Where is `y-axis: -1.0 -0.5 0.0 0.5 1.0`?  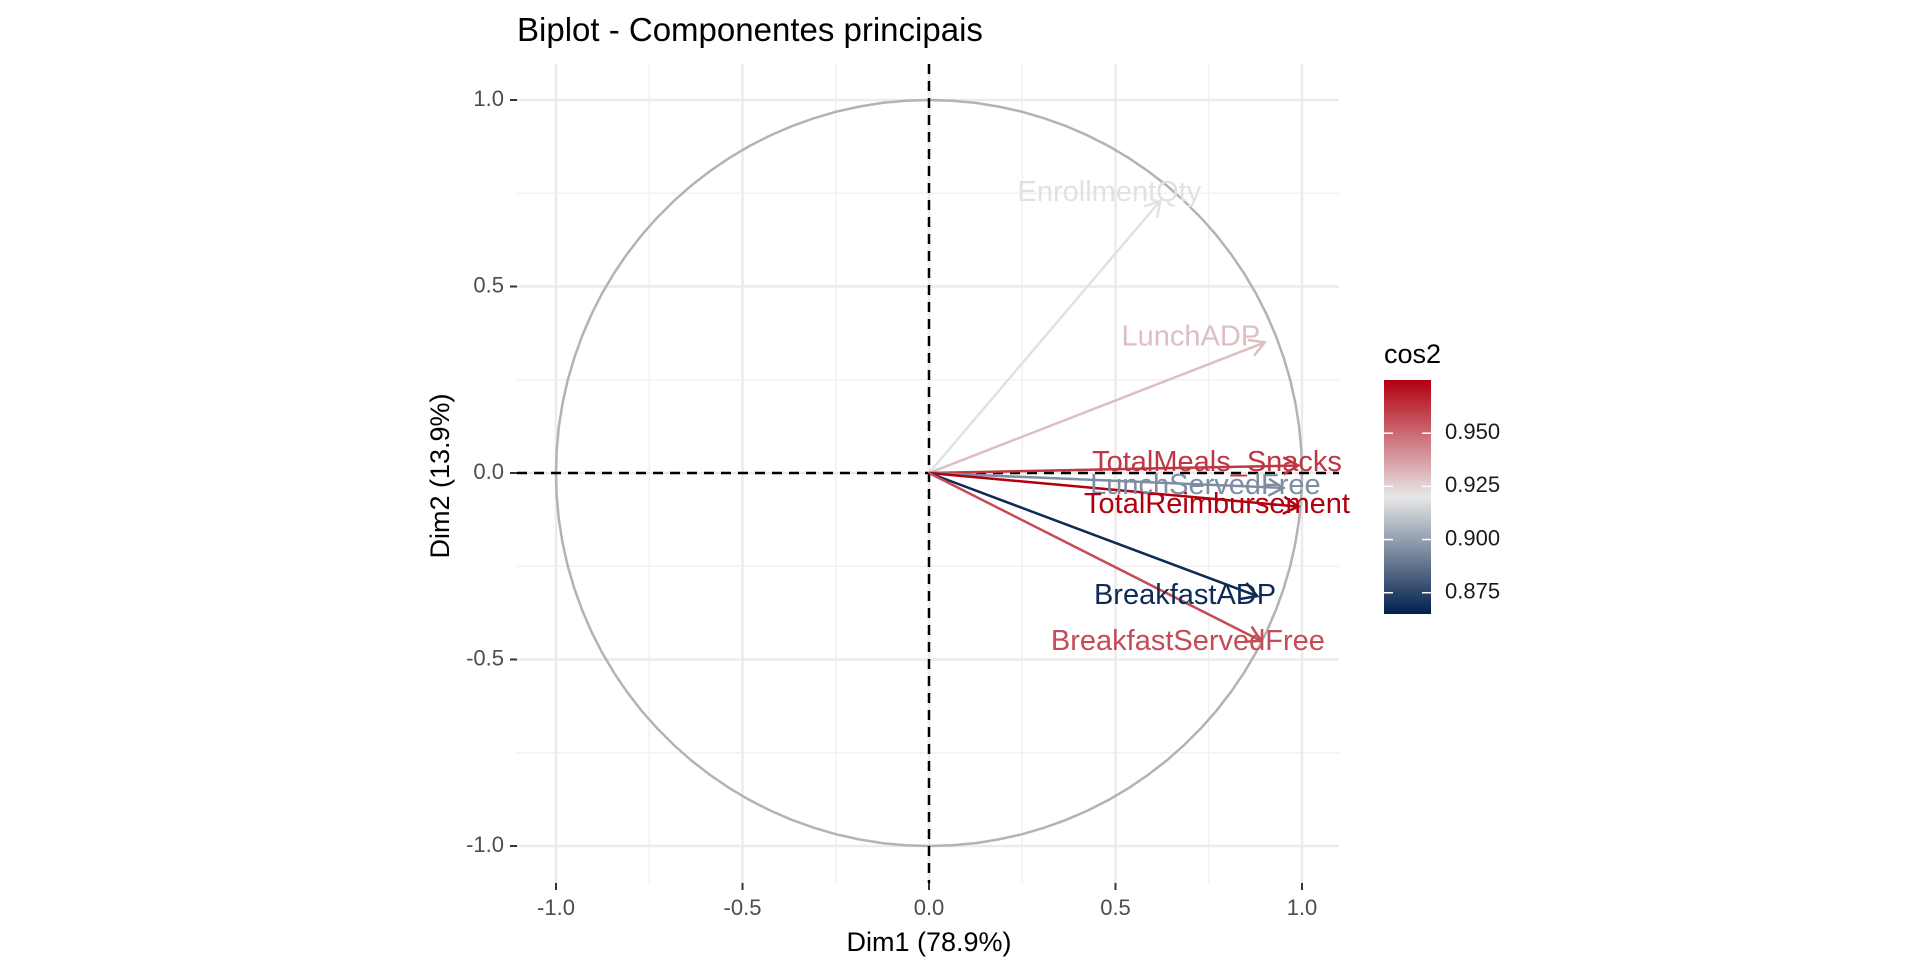
y-axis: -1.0 -0.5 0.0 0.5 1.0 is located at coordinates (491, 471).